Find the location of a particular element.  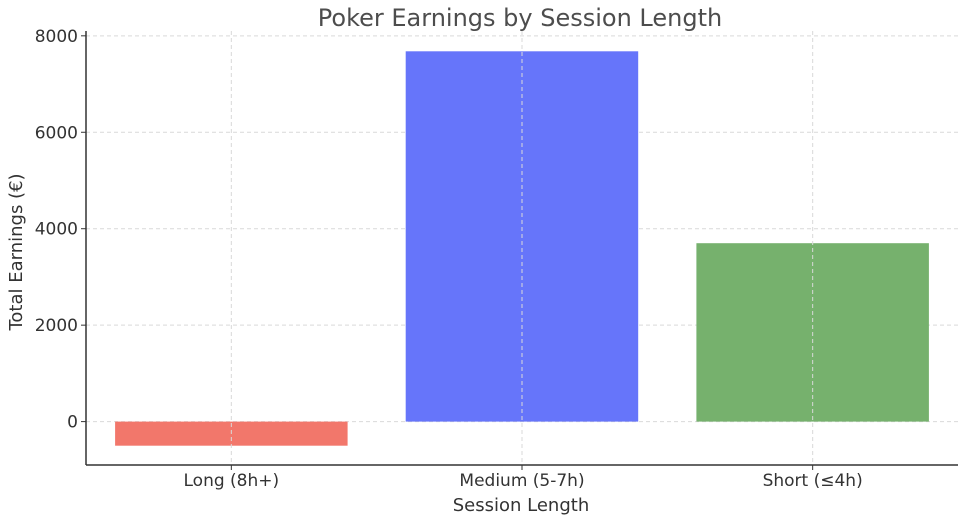

y-tick-label: 8000 is located at coordinates (56, 37).